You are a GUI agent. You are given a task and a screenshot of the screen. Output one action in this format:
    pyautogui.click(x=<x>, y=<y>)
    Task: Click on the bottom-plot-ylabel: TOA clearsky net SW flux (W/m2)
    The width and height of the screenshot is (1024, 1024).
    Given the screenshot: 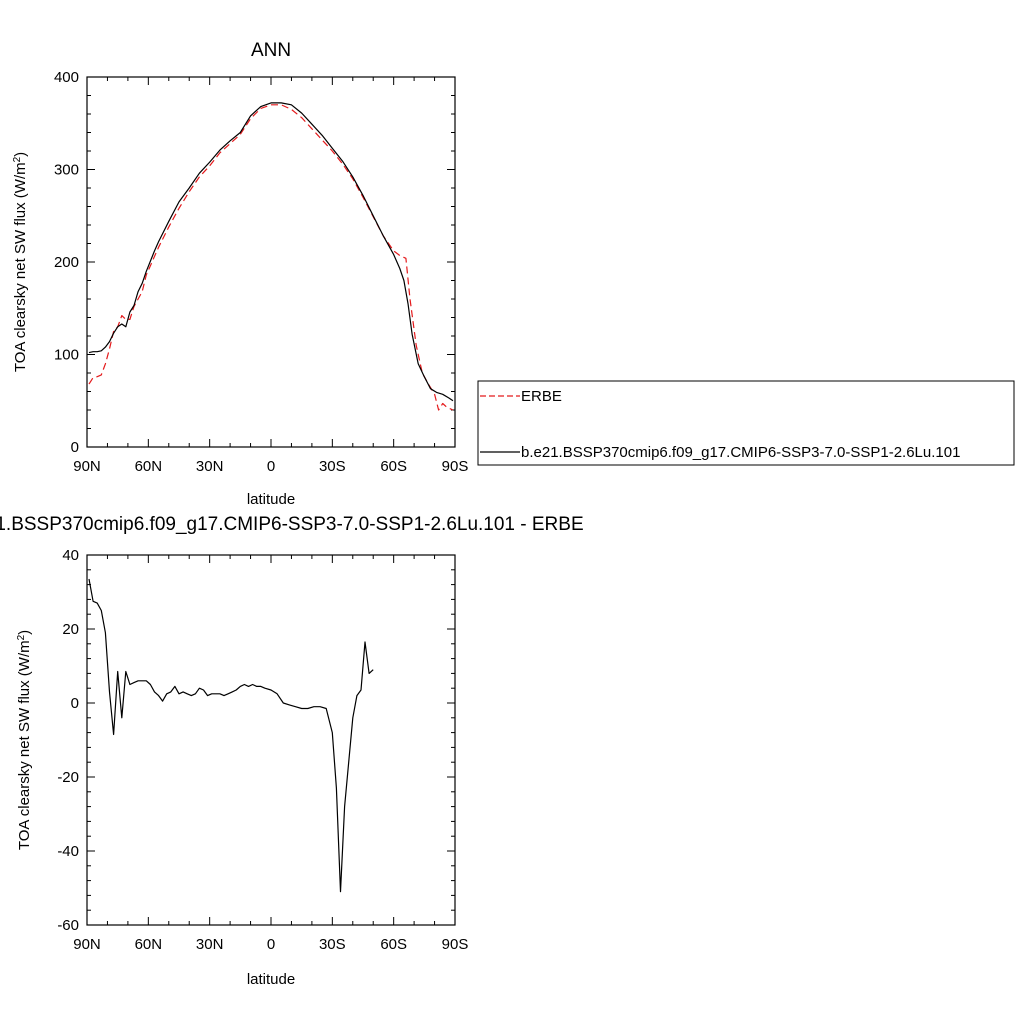 What is the action you would take?
    pyautogui.click(x=25, y=740)
    